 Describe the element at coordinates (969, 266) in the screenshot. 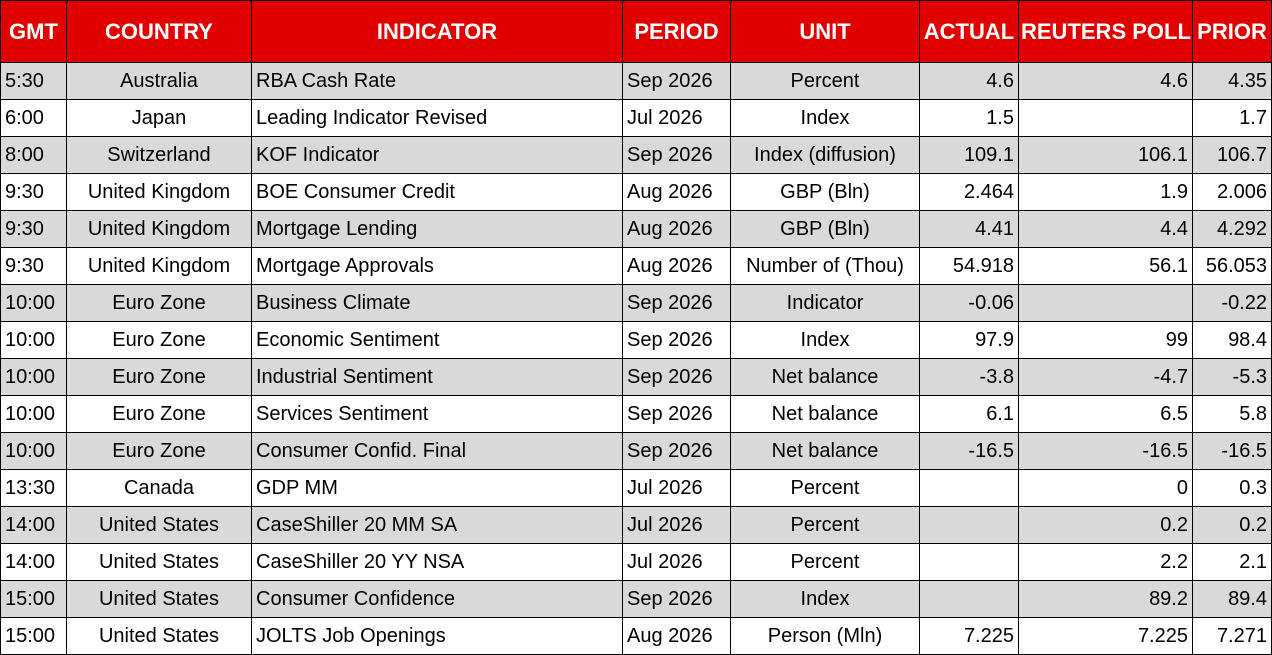

I see `actual-cell: 54.918` at that location.